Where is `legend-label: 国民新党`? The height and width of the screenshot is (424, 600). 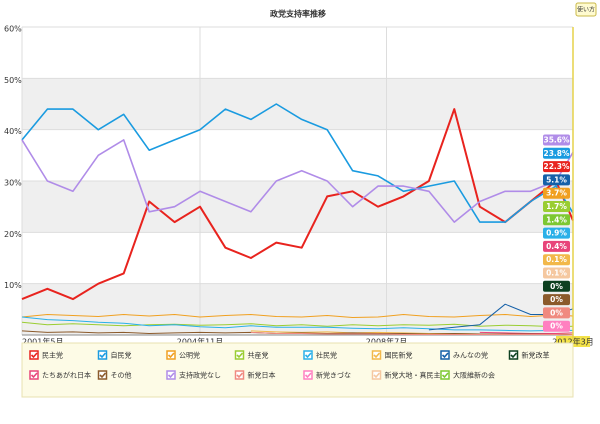
legend-label: 国民新党 is located at coordinates (399, 355).